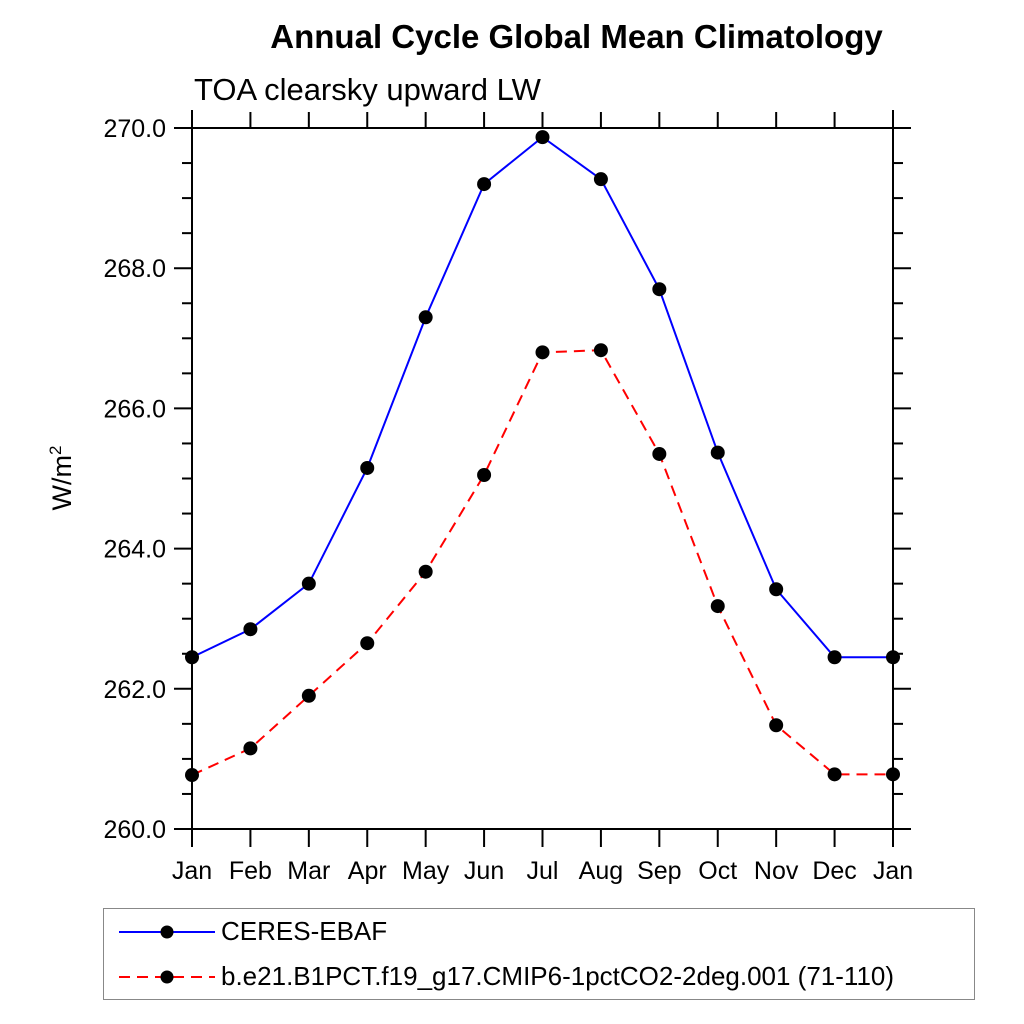  I want to click on svg-text: Jun, so click(484, 871).